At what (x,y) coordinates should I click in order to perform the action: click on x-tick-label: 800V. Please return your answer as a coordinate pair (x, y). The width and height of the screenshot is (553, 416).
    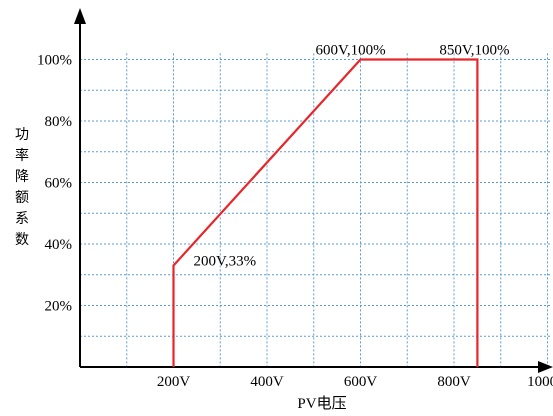
    Looking at the image, I should click on (454, 382).